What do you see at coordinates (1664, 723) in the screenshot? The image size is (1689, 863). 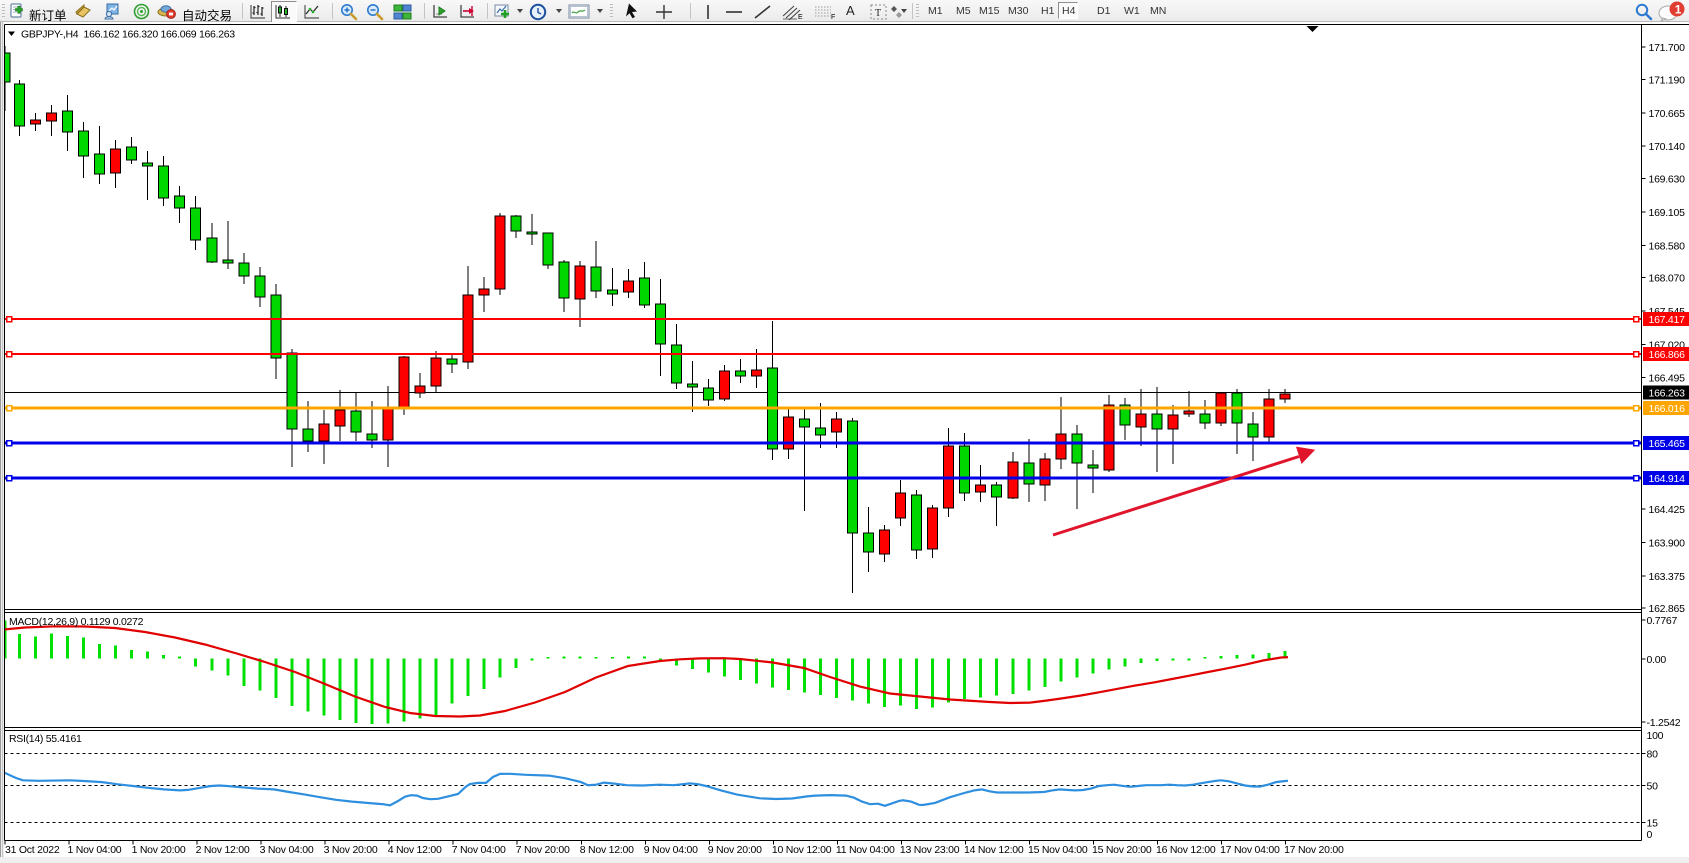 I see `svg-text: -1.2542` at bounding box center [1664, 723].